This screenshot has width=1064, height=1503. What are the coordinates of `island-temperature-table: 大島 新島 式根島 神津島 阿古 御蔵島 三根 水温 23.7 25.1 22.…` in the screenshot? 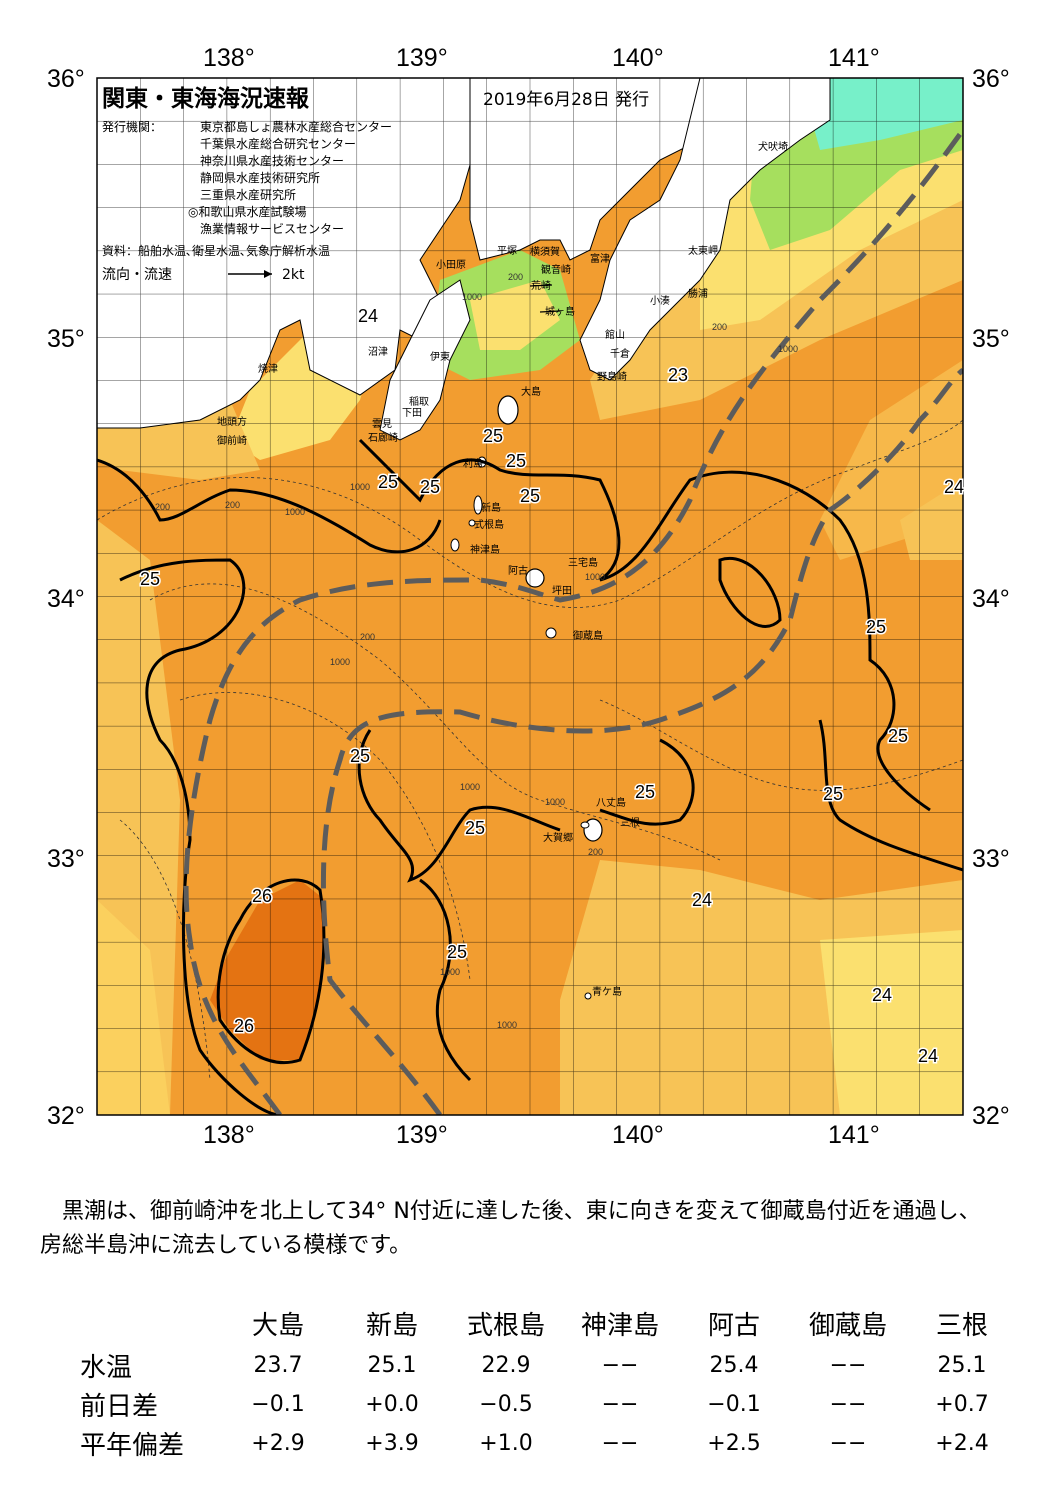 It's located at (539, 1381).